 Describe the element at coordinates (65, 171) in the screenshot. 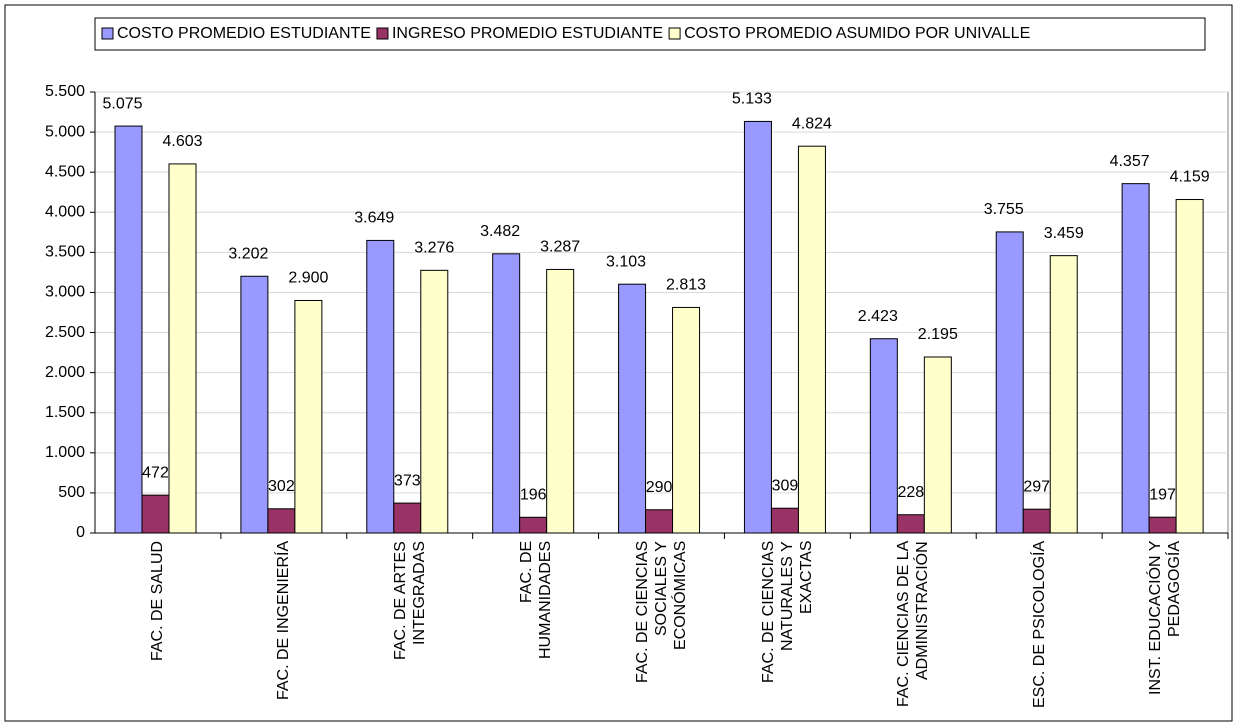

I see `y-tick-label: 4.500` at that location.